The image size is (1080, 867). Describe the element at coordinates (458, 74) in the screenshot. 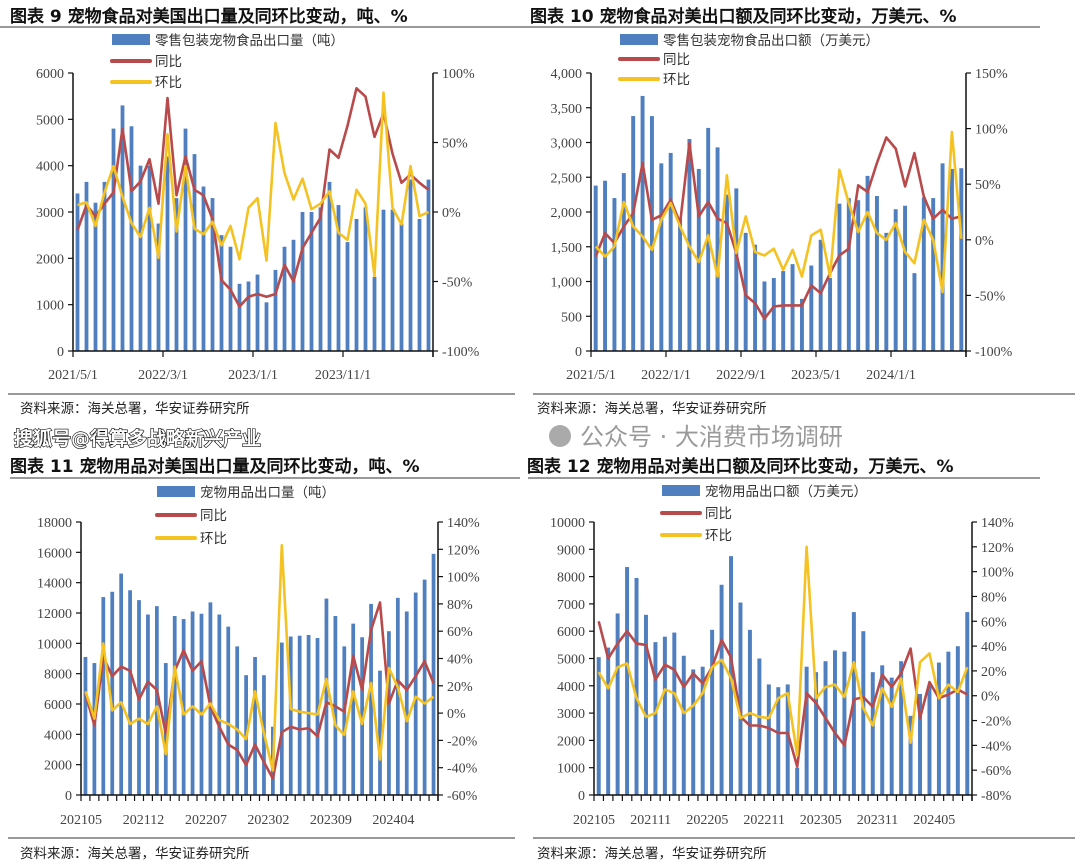

I see `right-tick-label: 100%` at that location.